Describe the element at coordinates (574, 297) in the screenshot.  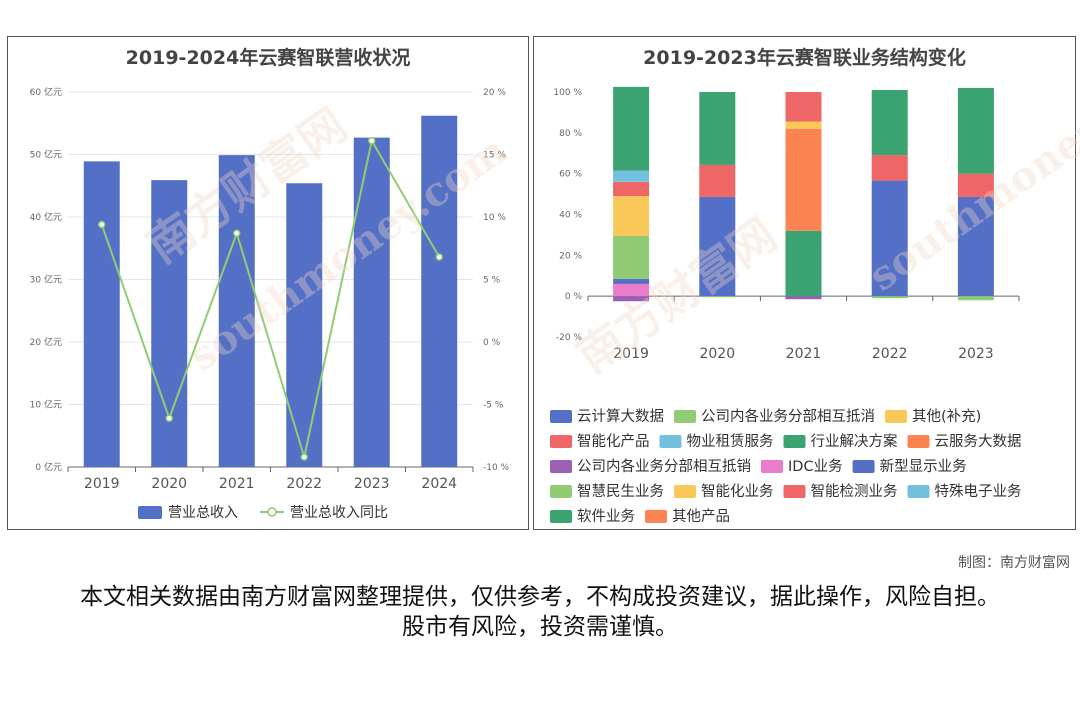
I see `y-tick-label: 0 %` at that location.